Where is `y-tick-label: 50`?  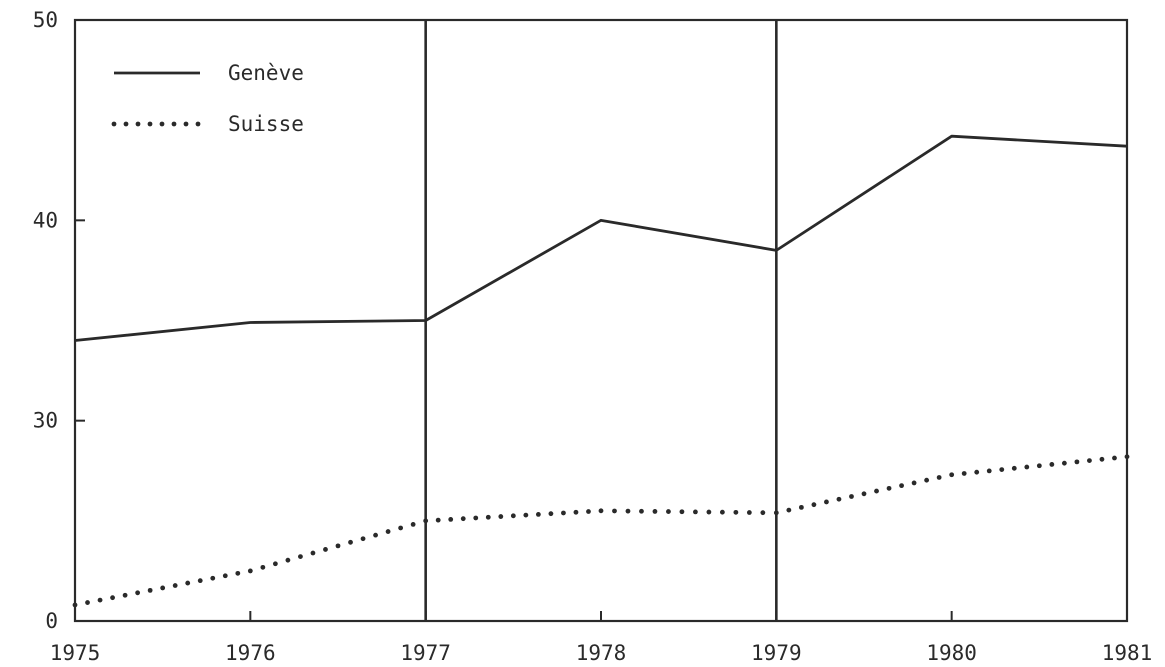 y-tick-label: 50 is located at coordinates (45, 20).